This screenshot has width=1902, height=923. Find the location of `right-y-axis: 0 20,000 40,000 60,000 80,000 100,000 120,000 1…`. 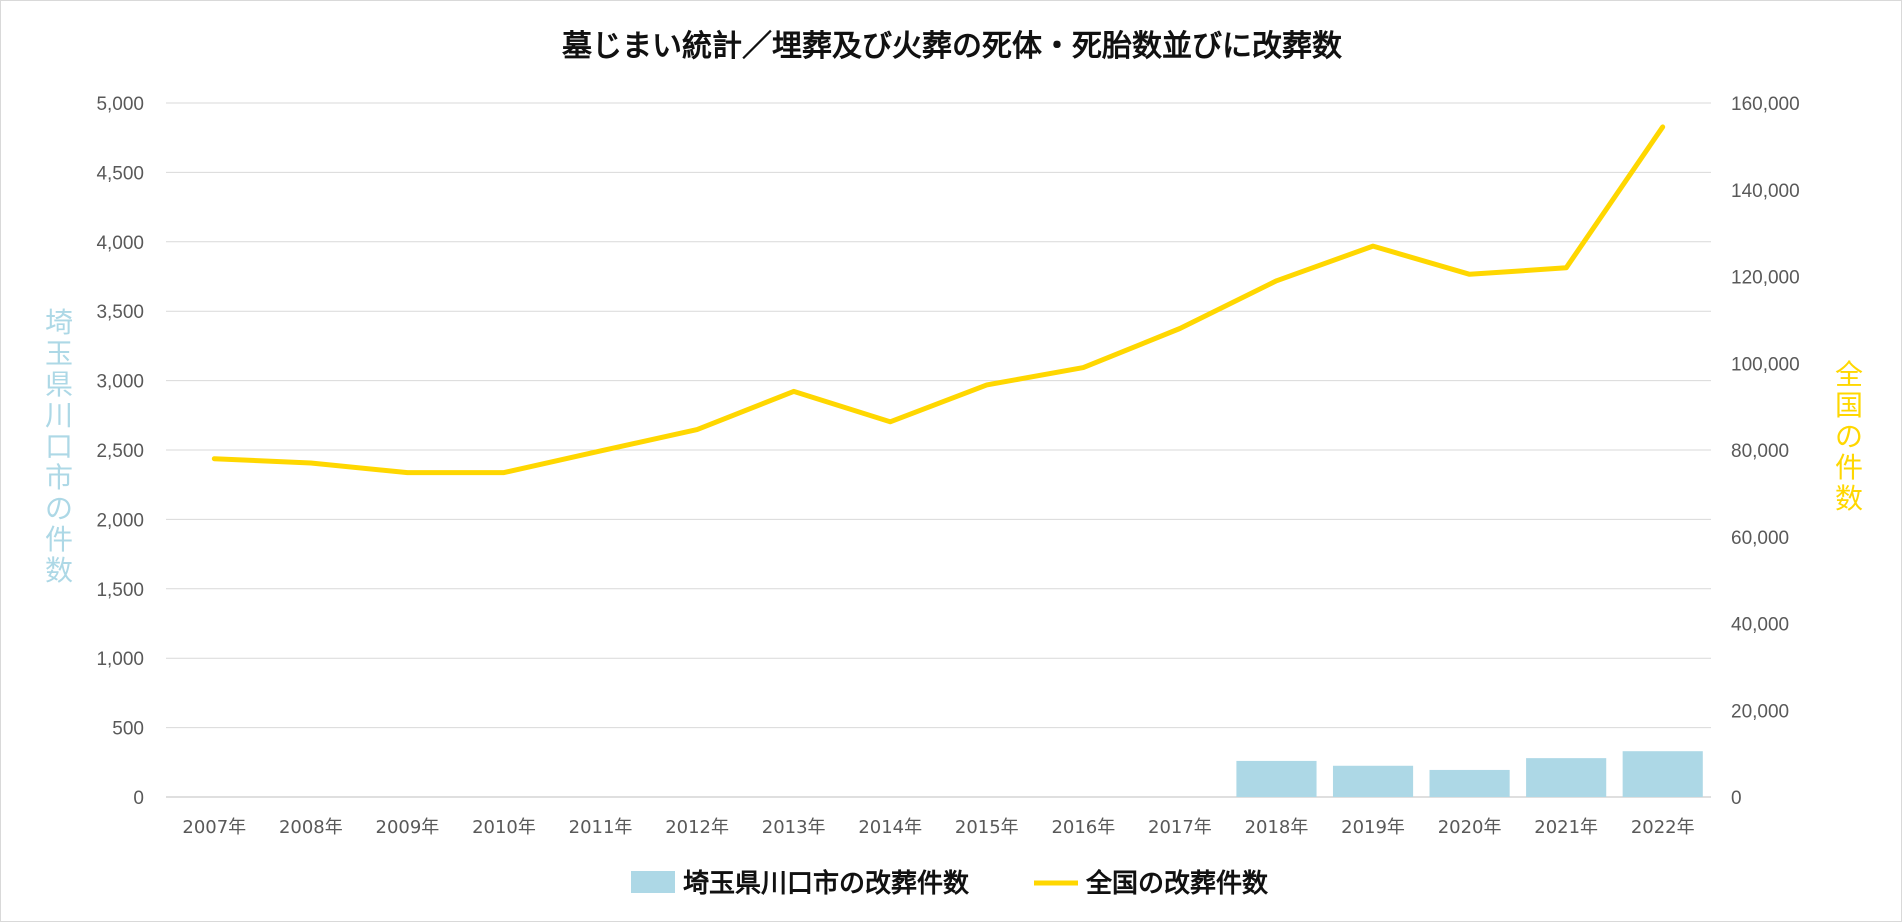

right-y-axis: 0 20,000 40,000 60,000 80,000 100,000 120,000 1… is located at coordinates (1765, 451).